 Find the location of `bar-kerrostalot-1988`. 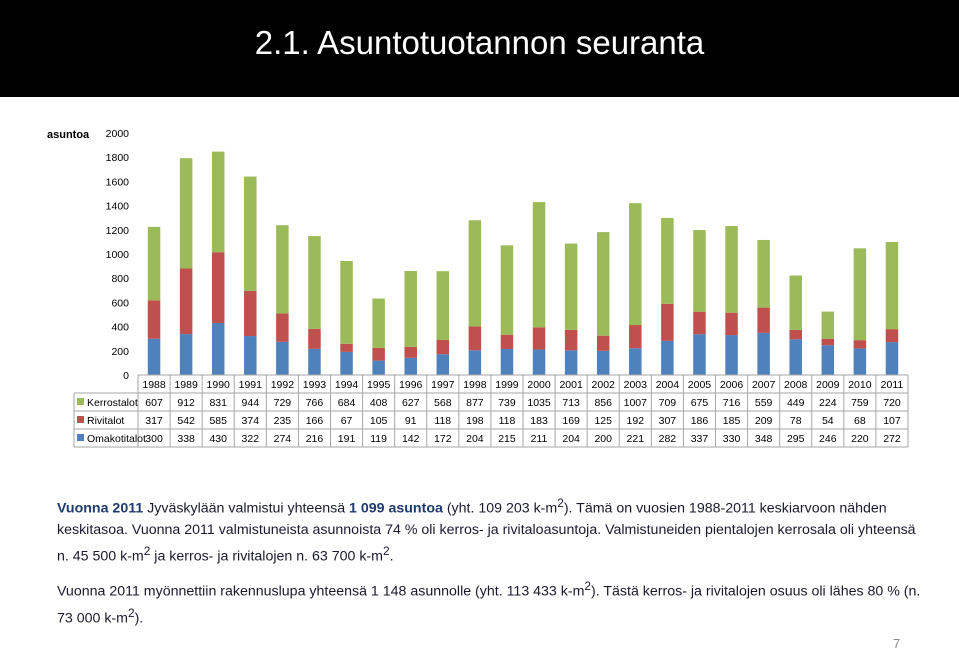

bar-kerrostalot-1988 is located at coordinates (154, 263).